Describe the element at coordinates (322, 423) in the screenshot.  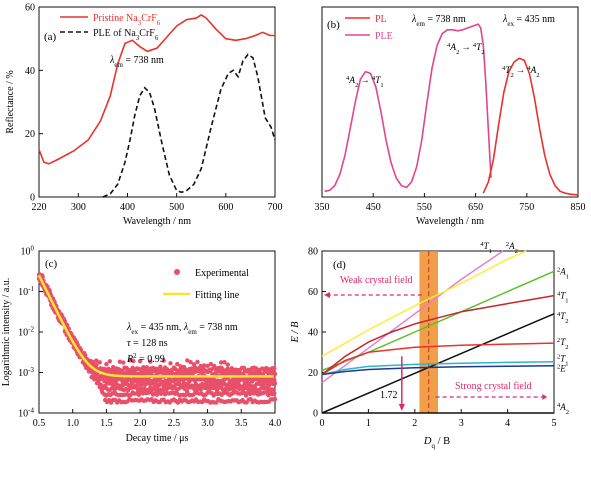
I see `panel-d-xtick-label-0: 0` at that location.